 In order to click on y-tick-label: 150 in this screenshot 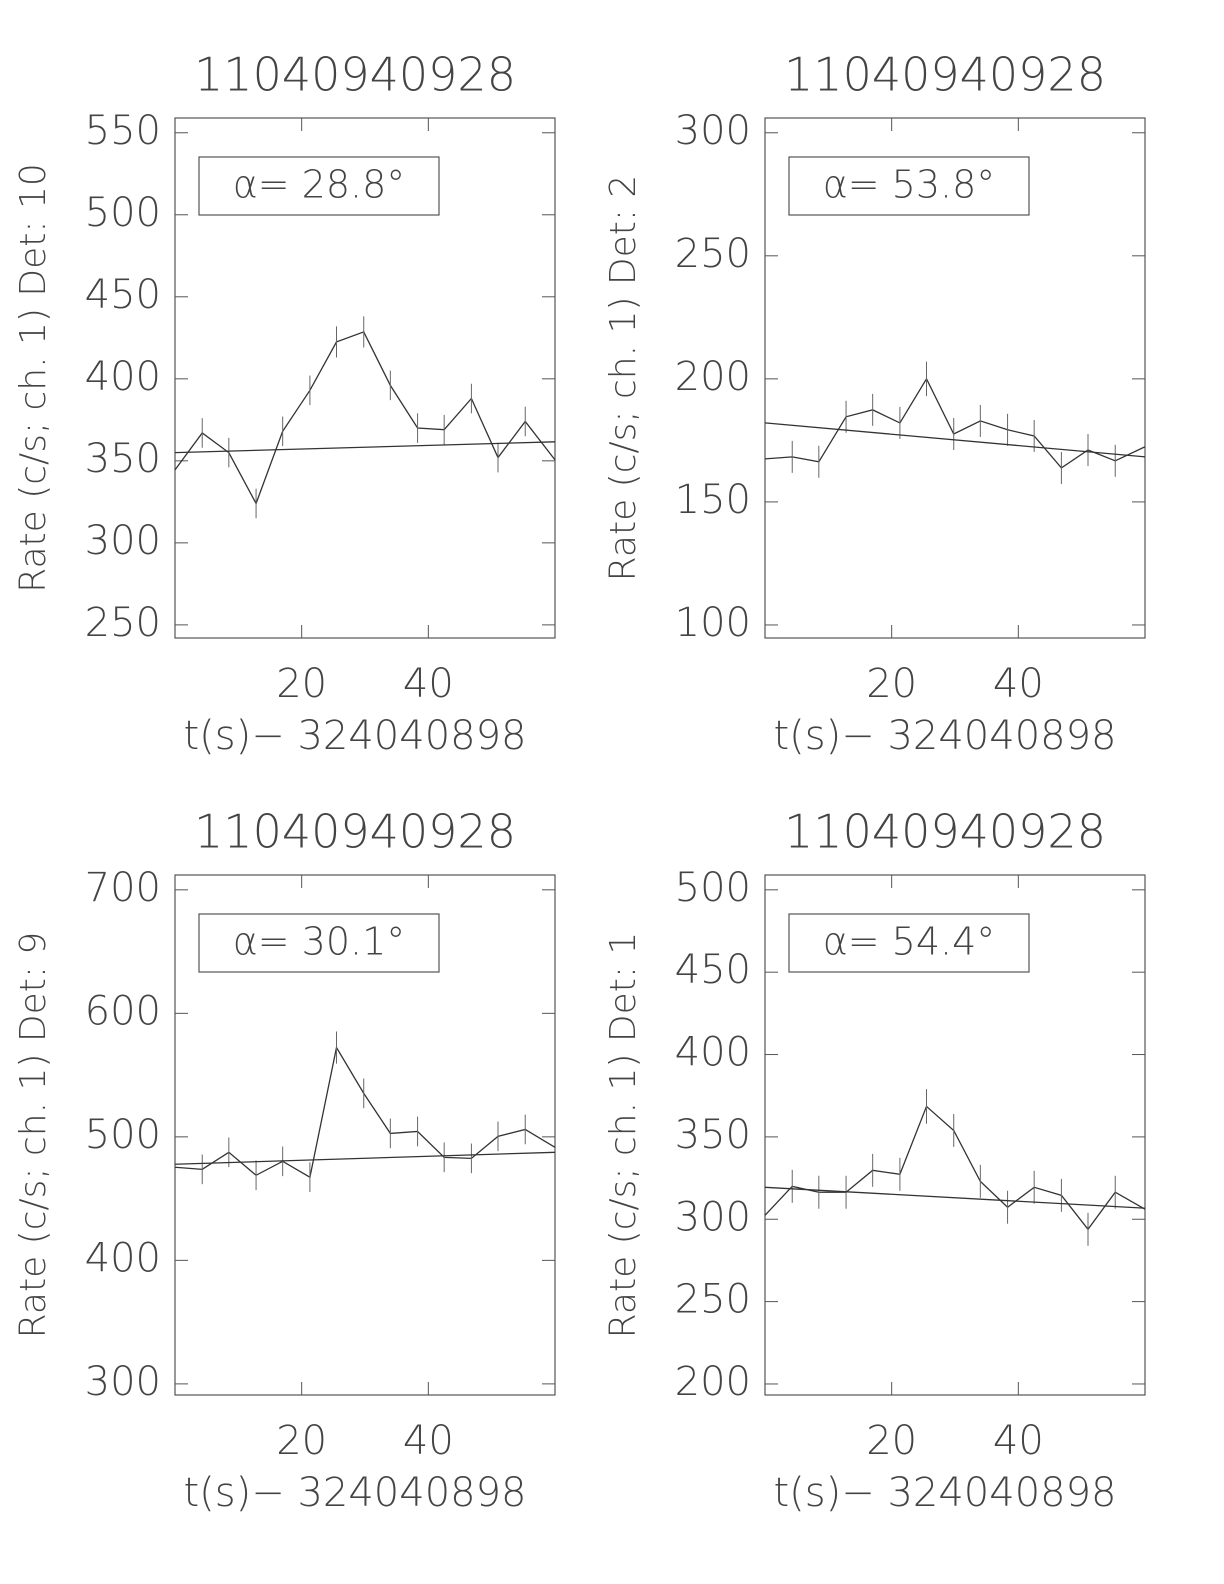, I will do `click(713, 500)`.